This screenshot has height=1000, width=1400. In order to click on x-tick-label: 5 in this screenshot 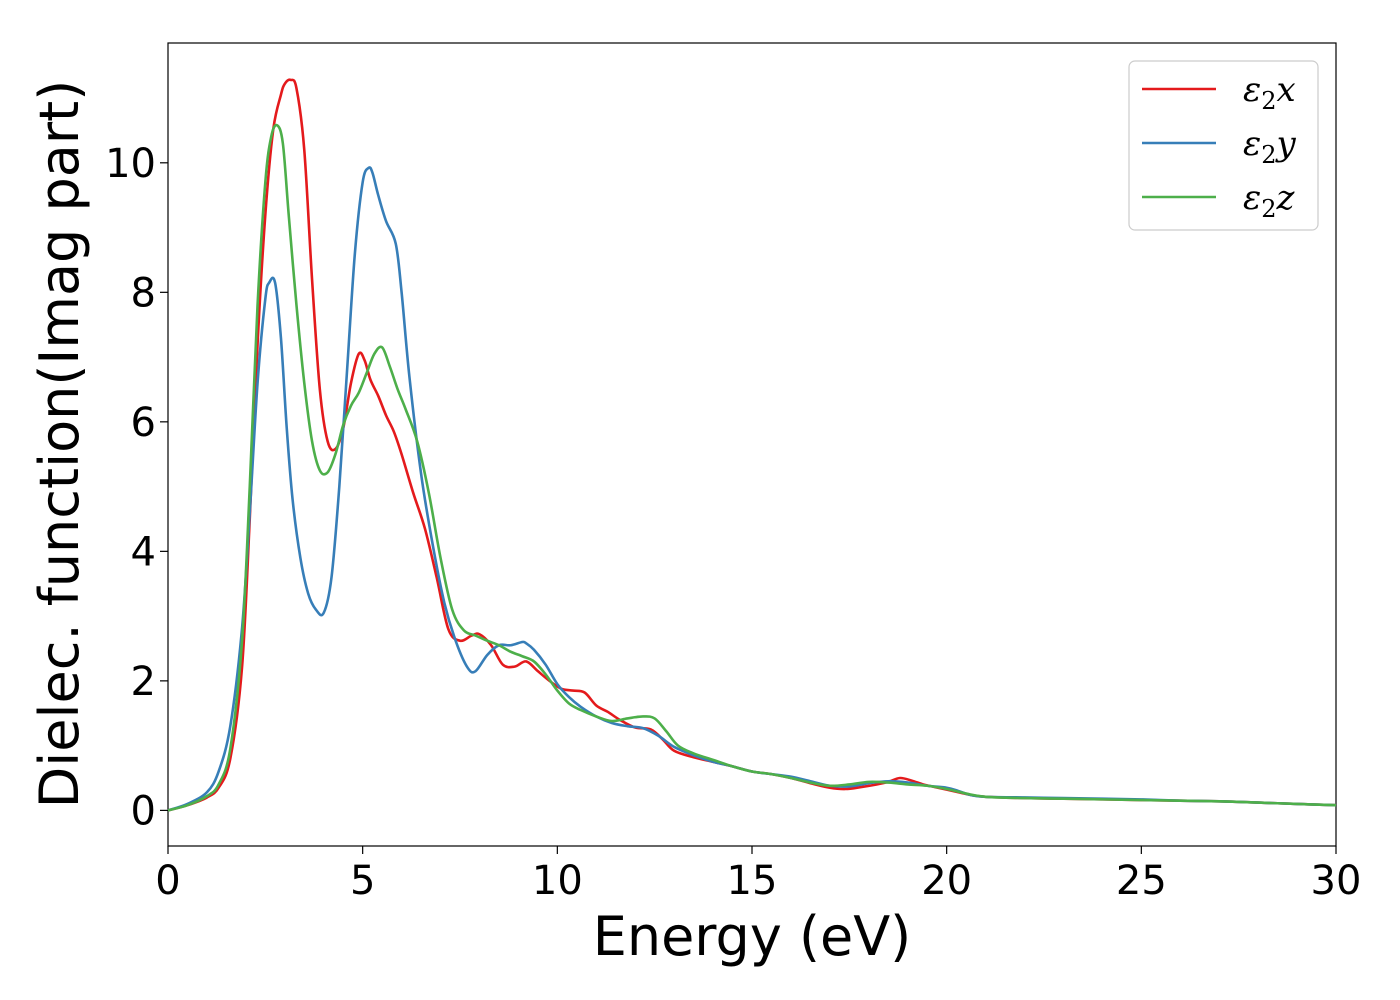, I will do `click(362, 881)`.